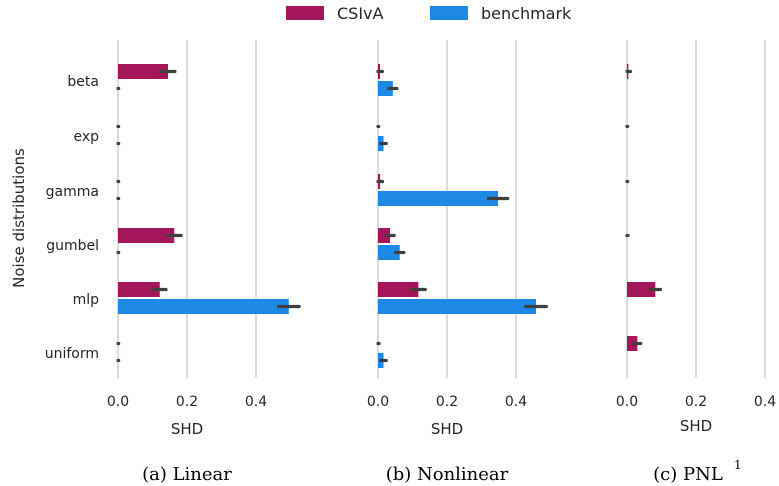 The width and height of the screenshot is (779, 486). Describe the element at coordinates (447, 429) in the screenshot. I see `x-axis-label-nonlinear: SHD` at that location.